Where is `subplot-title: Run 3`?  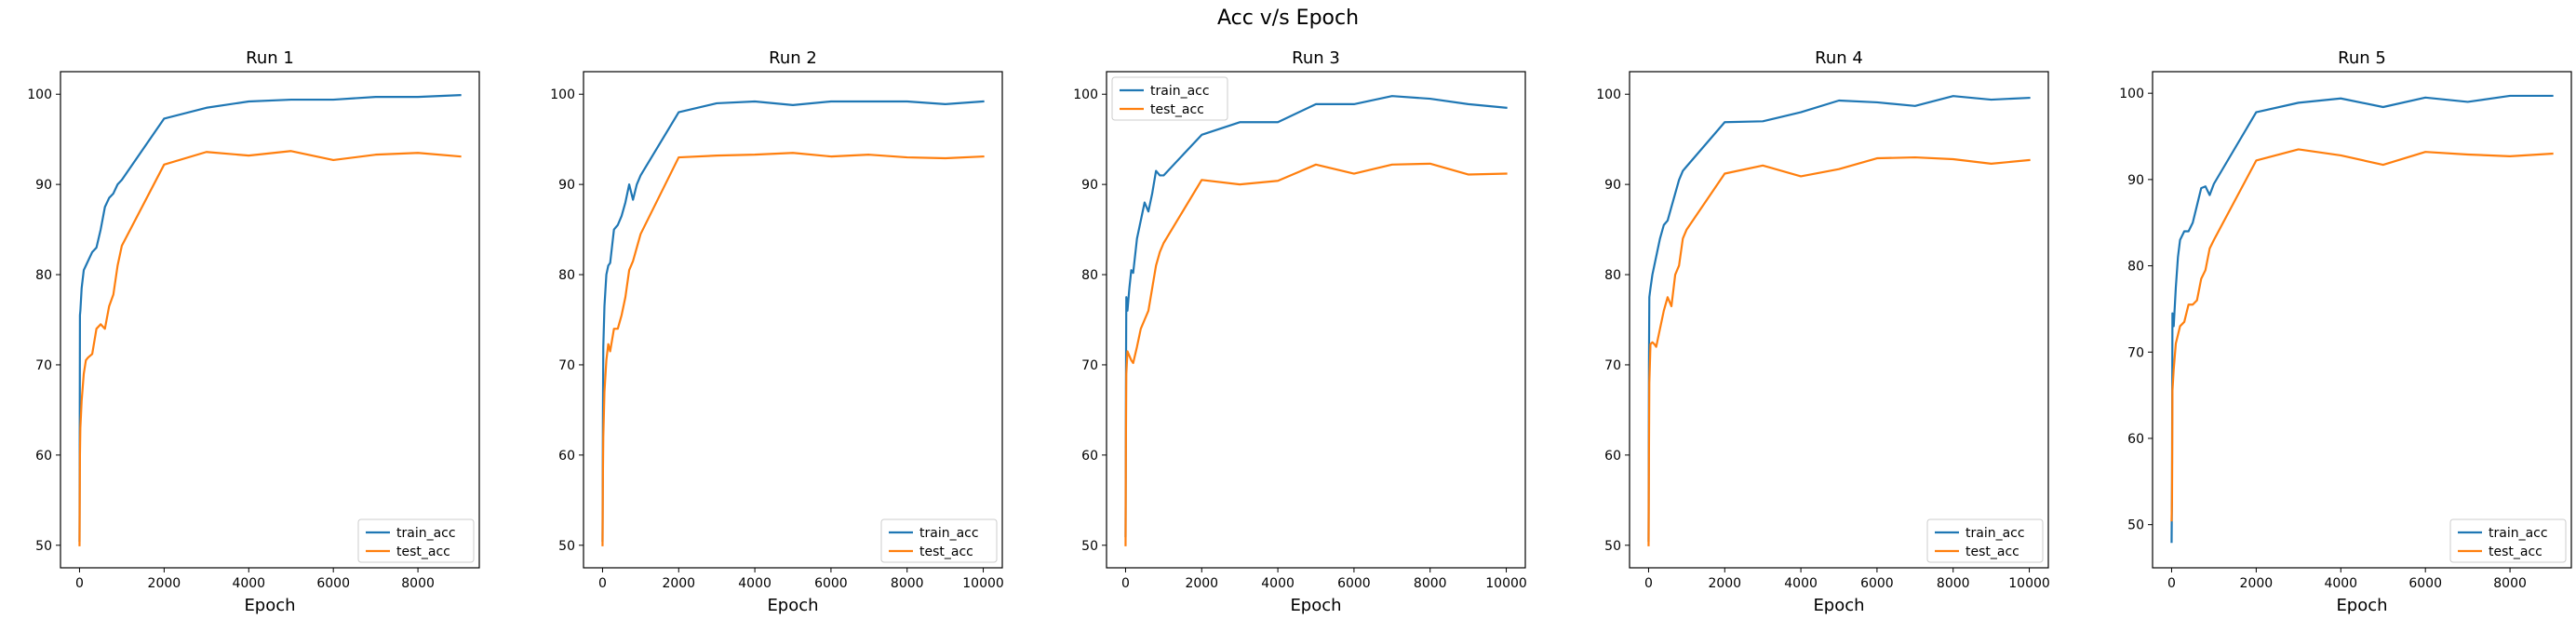 subplot-title: Run 3 is located at coordinates (1316, 58).